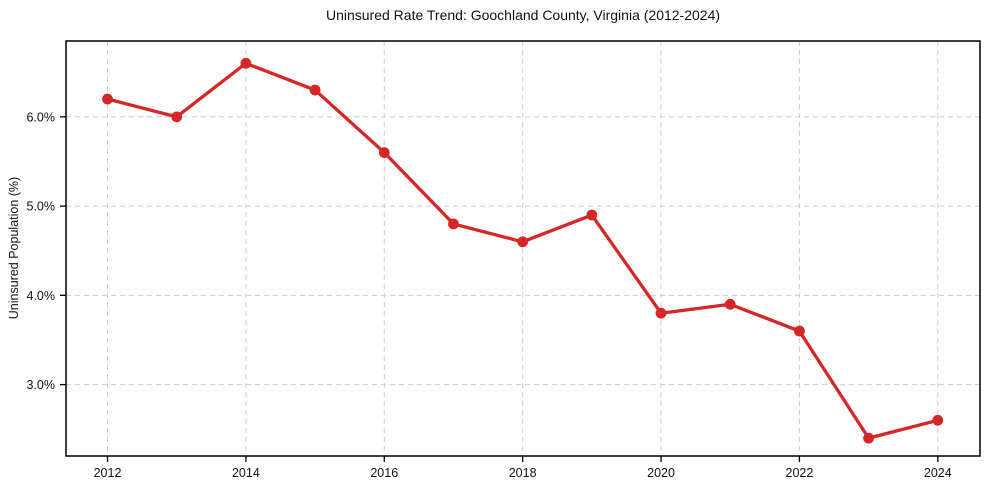 The width and height of the screenshot is (989, 490). I want to click on x-tick-label: 2022, so click(800, 473).